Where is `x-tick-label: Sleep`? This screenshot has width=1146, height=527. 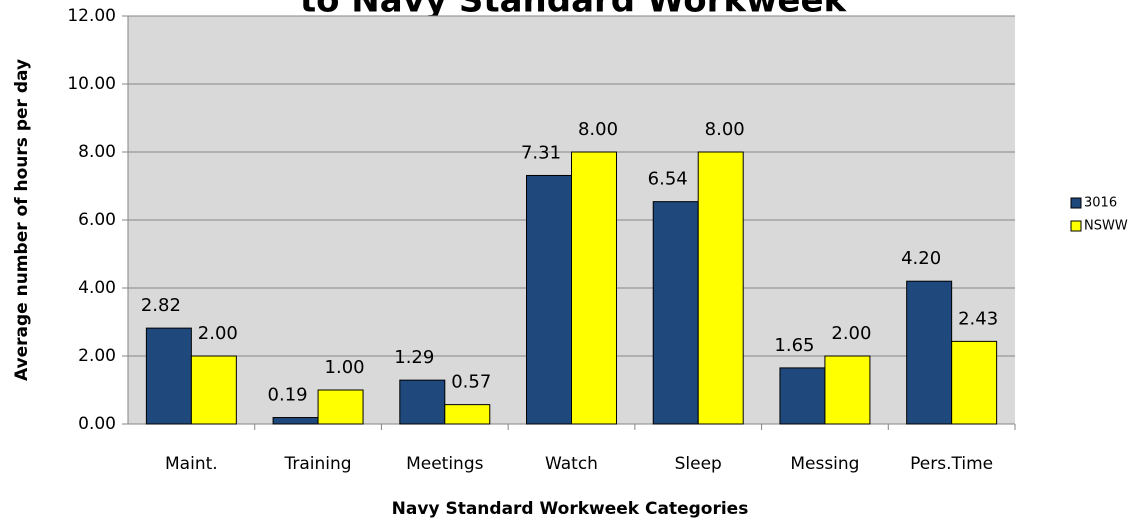
x-tick-label: Sleep is located at coordinates (698, 464).